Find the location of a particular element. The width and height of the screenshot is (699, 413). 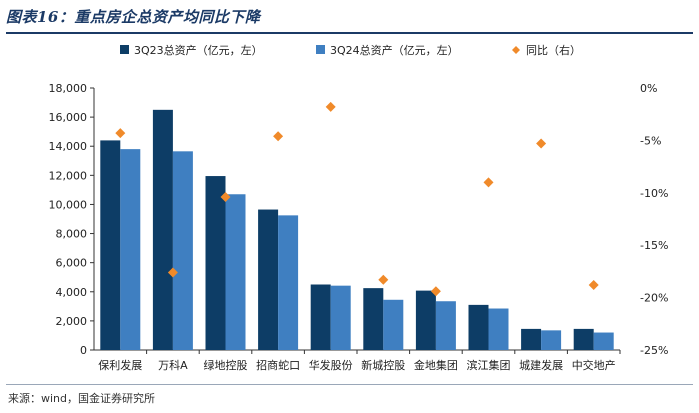

left-tick-label: 16,000 is located at coordinates (68, 117).